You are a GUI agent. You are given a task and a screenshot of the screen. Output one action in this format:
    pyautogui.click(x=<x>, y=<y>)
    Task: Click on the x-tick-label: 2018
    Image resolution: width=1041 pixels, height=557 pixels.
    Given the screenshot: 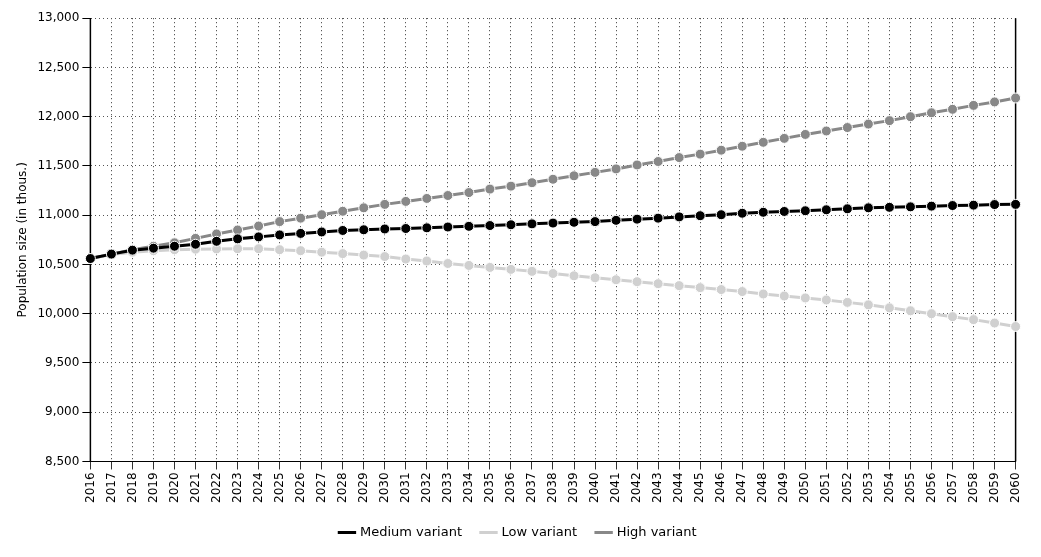 What is the action you would take?
    pyautogui.click(x=131, y=488)
    